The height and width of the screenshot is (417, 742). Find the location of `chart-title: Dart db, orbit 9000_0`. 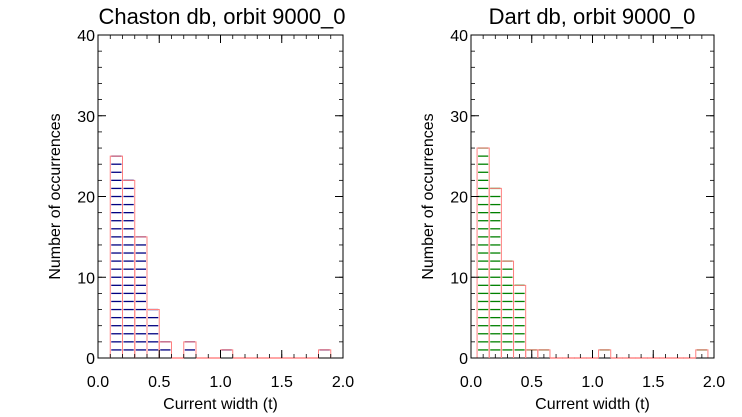

chart-title: Dart db, orbit 9000_0 is located at coordinates (592, 16).